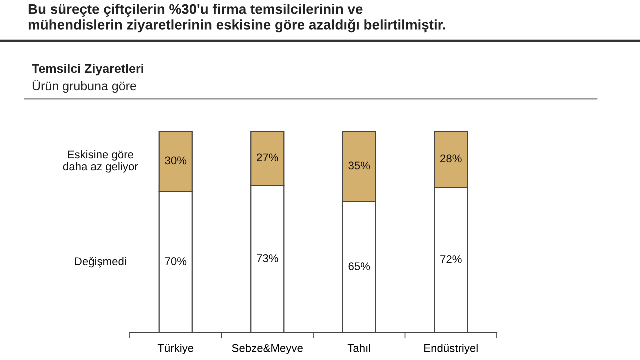  What do you see at coordinates (451, 158) in the screenshot?
I see `data-label: 28%` at bounding box center [451, 158].